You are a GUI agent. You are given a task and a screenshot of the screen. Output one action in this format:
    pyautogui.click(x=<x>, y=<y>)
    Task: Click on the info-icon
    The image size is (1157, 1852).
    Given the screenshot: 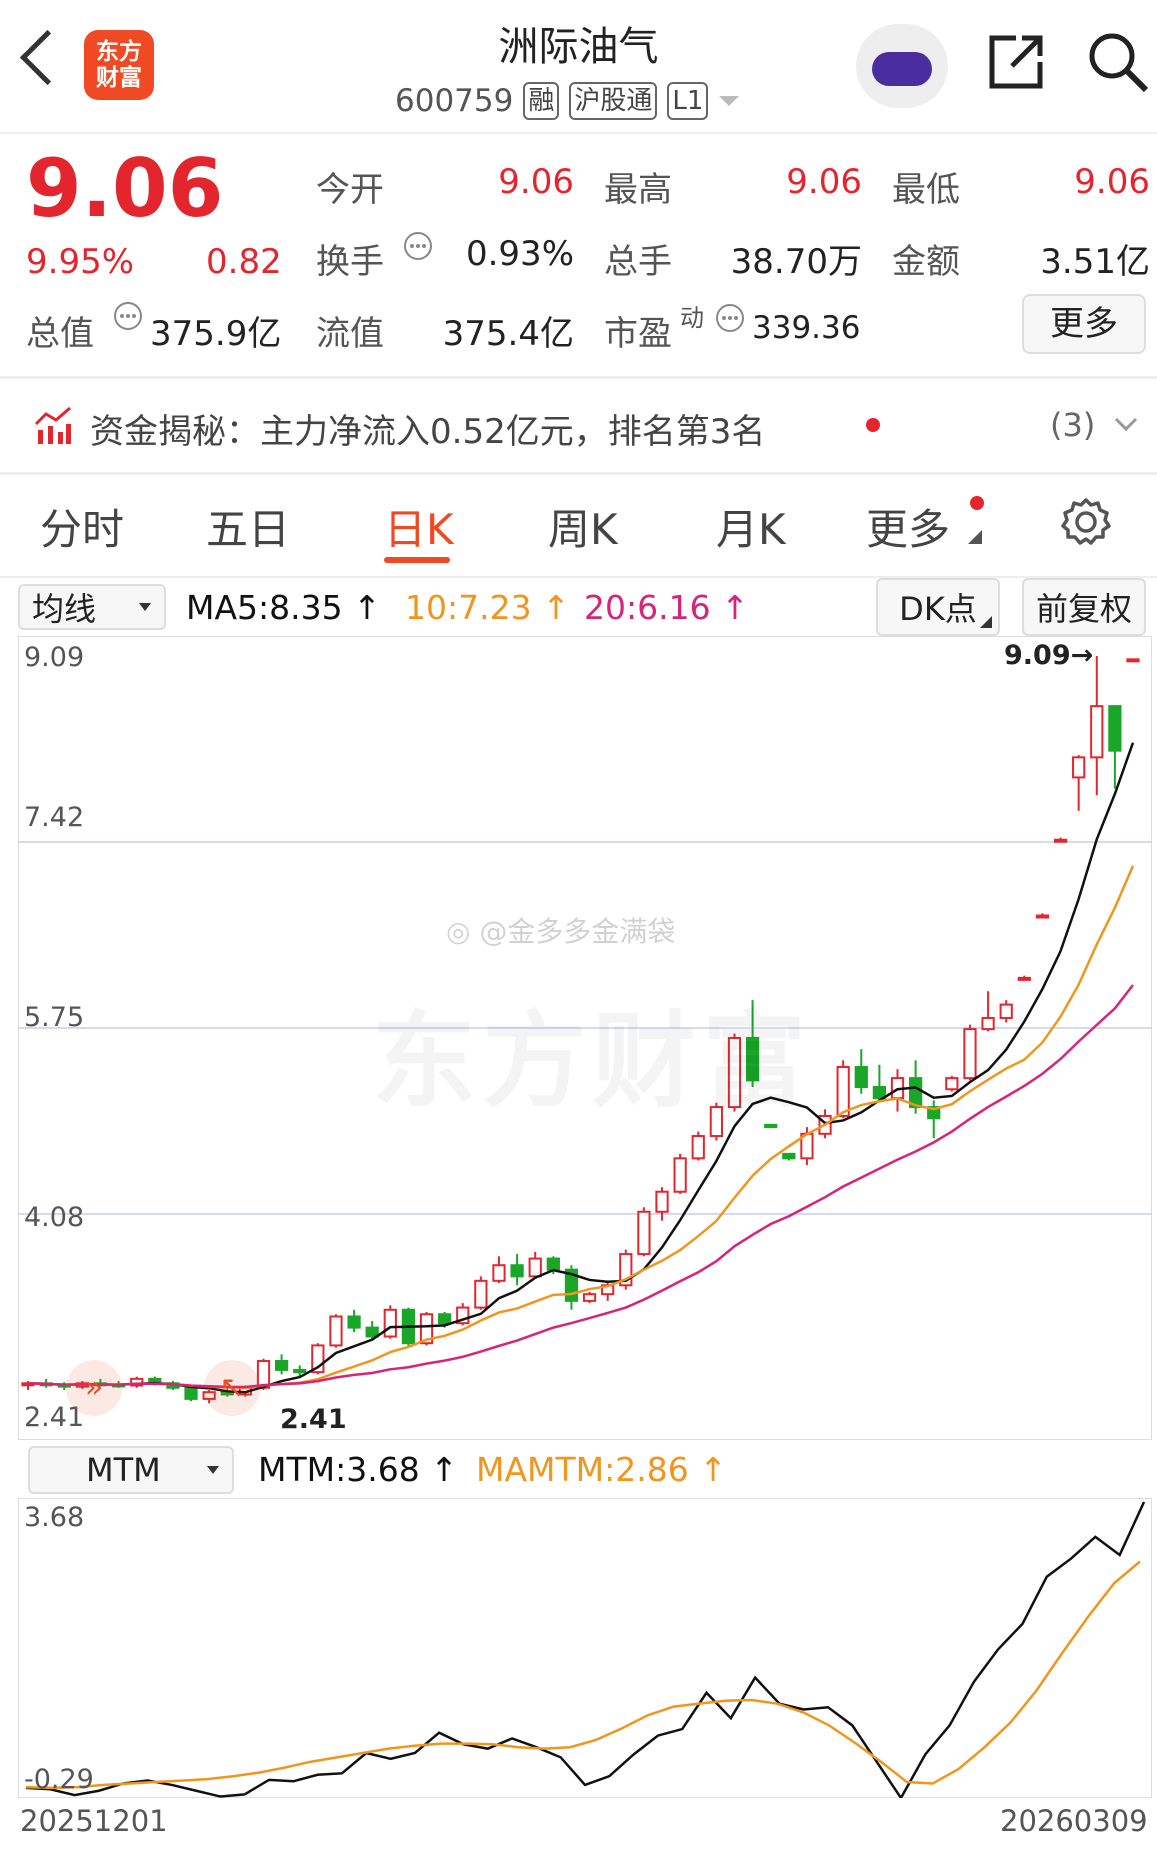 What is the action you would take?
    pyautogui.click(x=128, y=316)
    